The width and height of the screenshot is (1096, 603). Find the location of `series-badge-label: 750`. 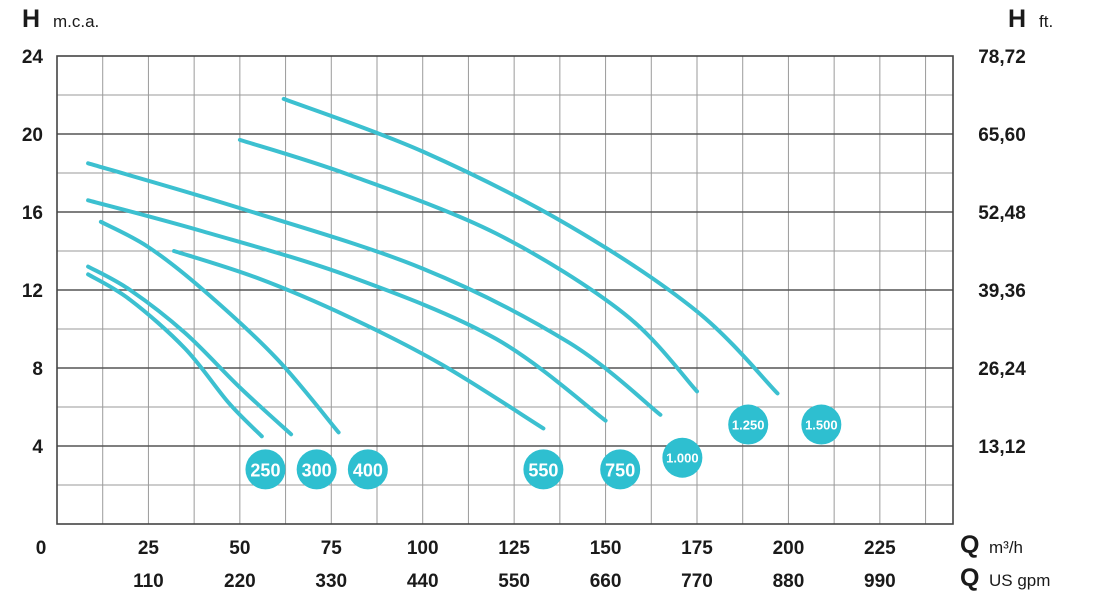

series-badge-label: 750 is located at coordinates (620, 470).